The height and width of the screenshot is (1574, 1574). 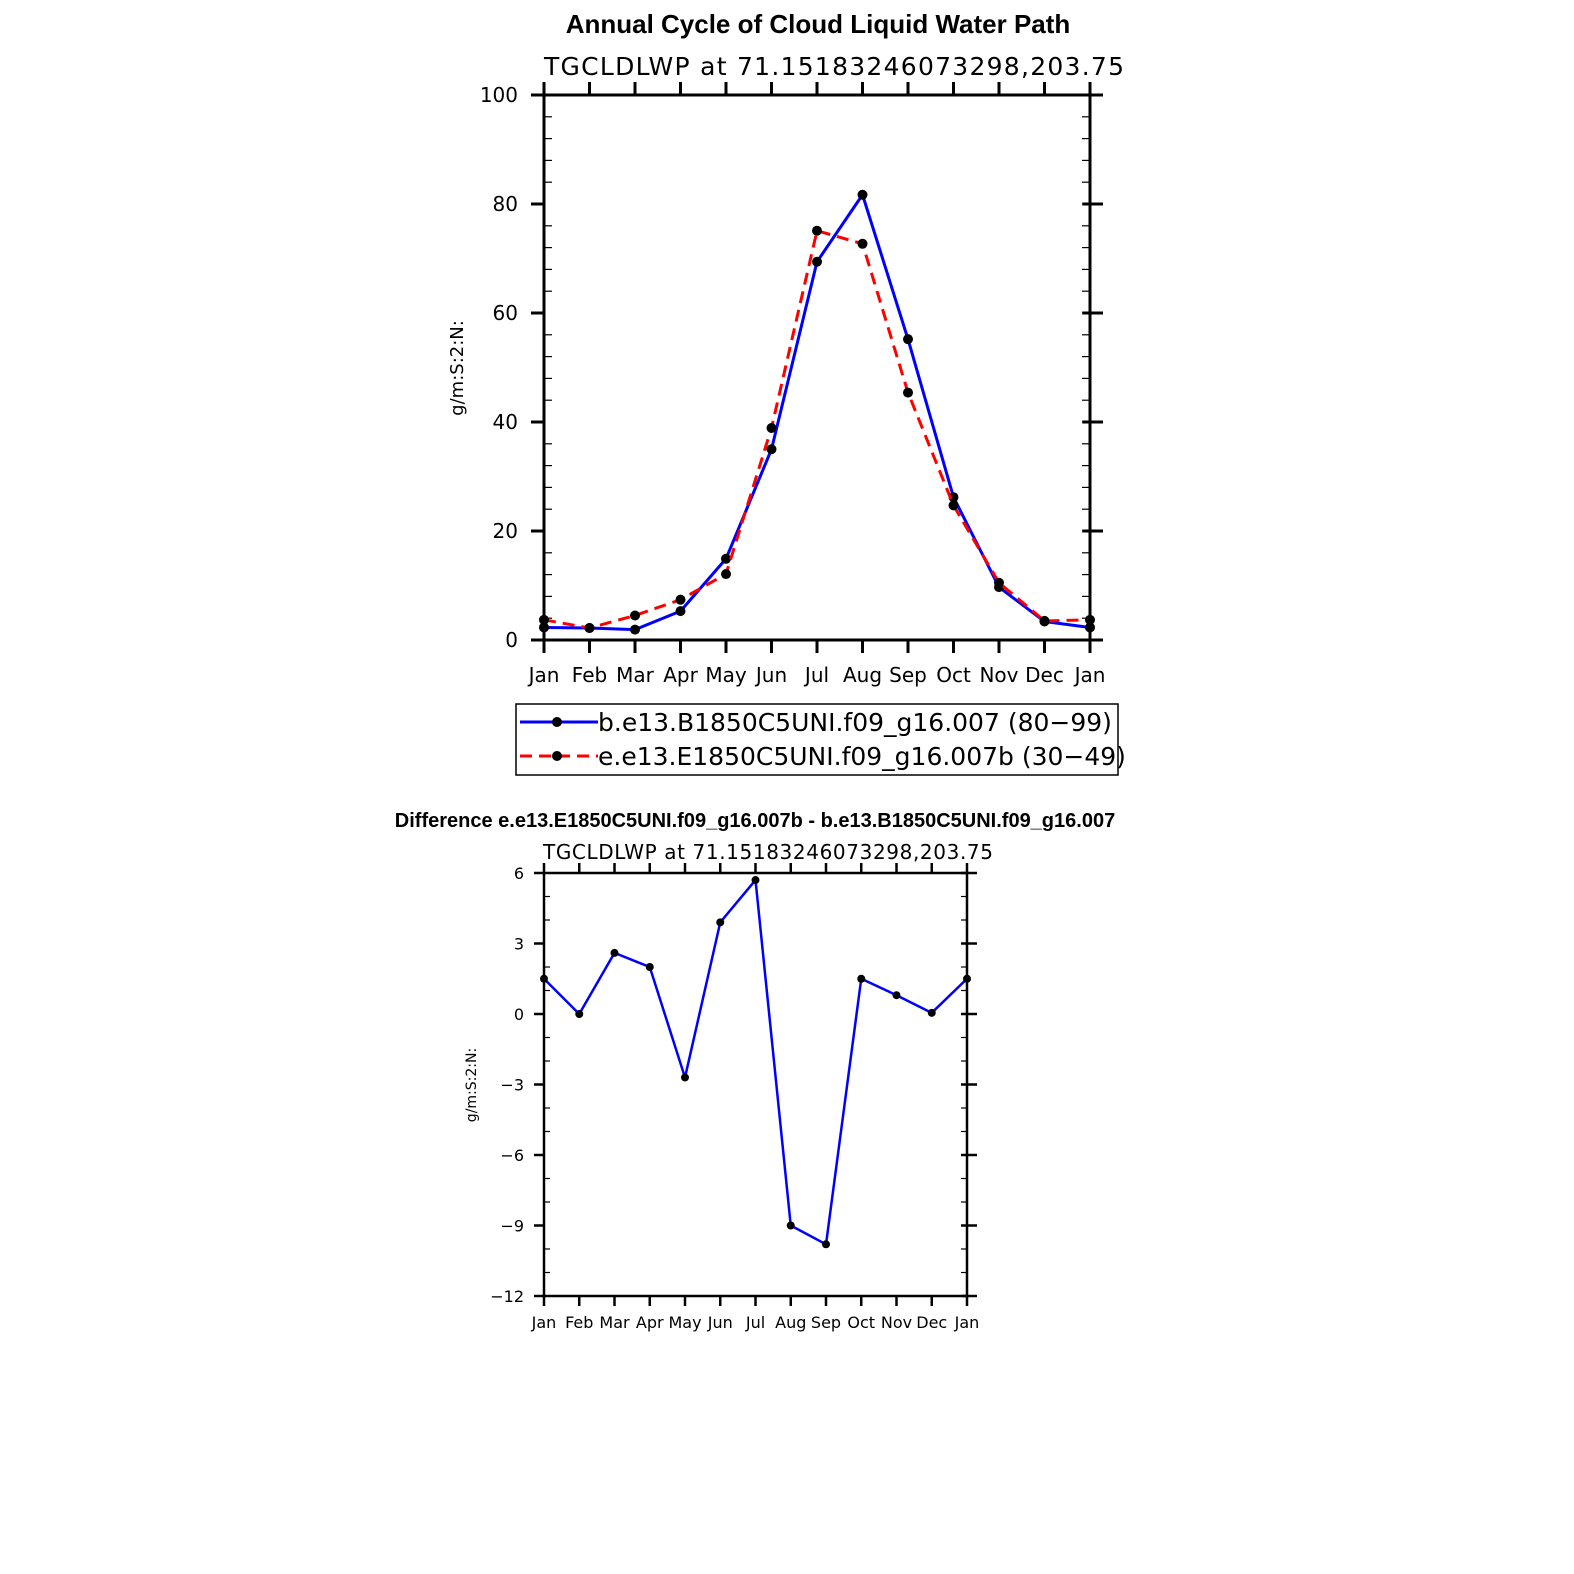 What do you see at coordinates (790, 1322) in the screenshot?
I see `chart2-x-tick-label: Aug` at bounding box center [790, 1322].